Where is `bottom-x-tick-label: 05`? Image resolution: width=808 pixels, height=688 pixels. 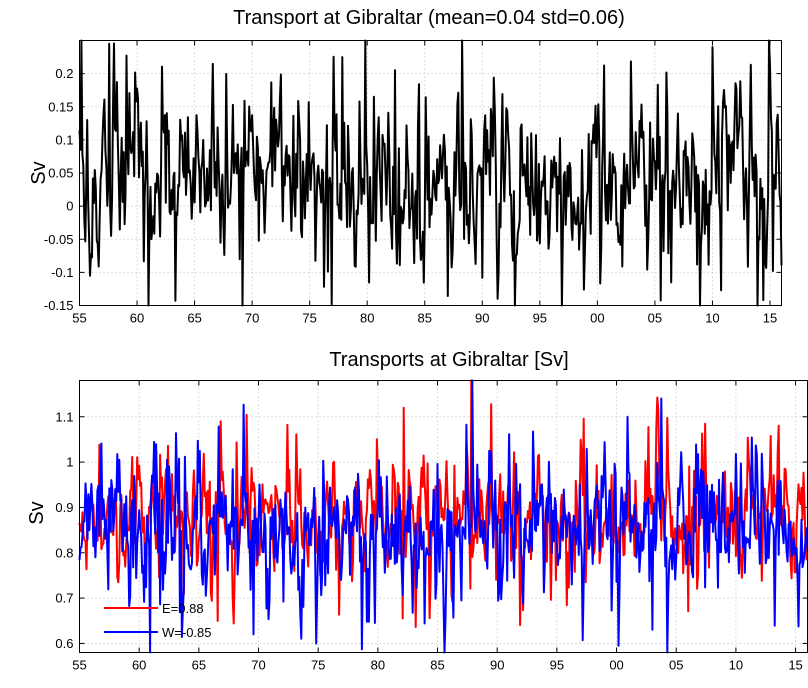
bottom-x-tick-label: 05 is located at coordinates (676, 665).